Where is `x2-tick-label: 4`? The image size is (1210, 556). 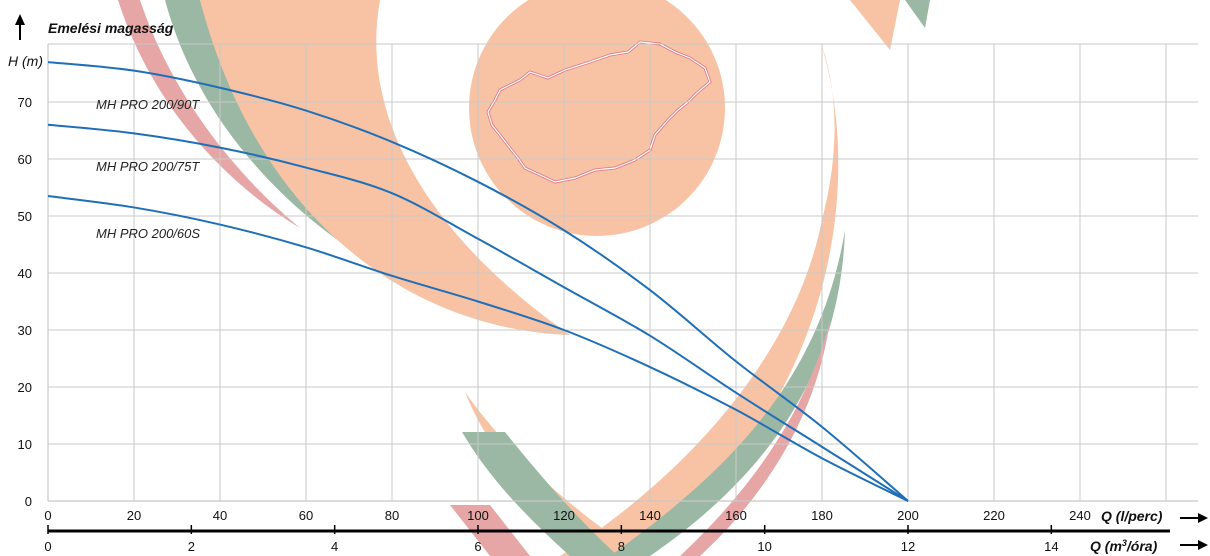 x2-tick-label: 4 is located at coordinates (334, 546).